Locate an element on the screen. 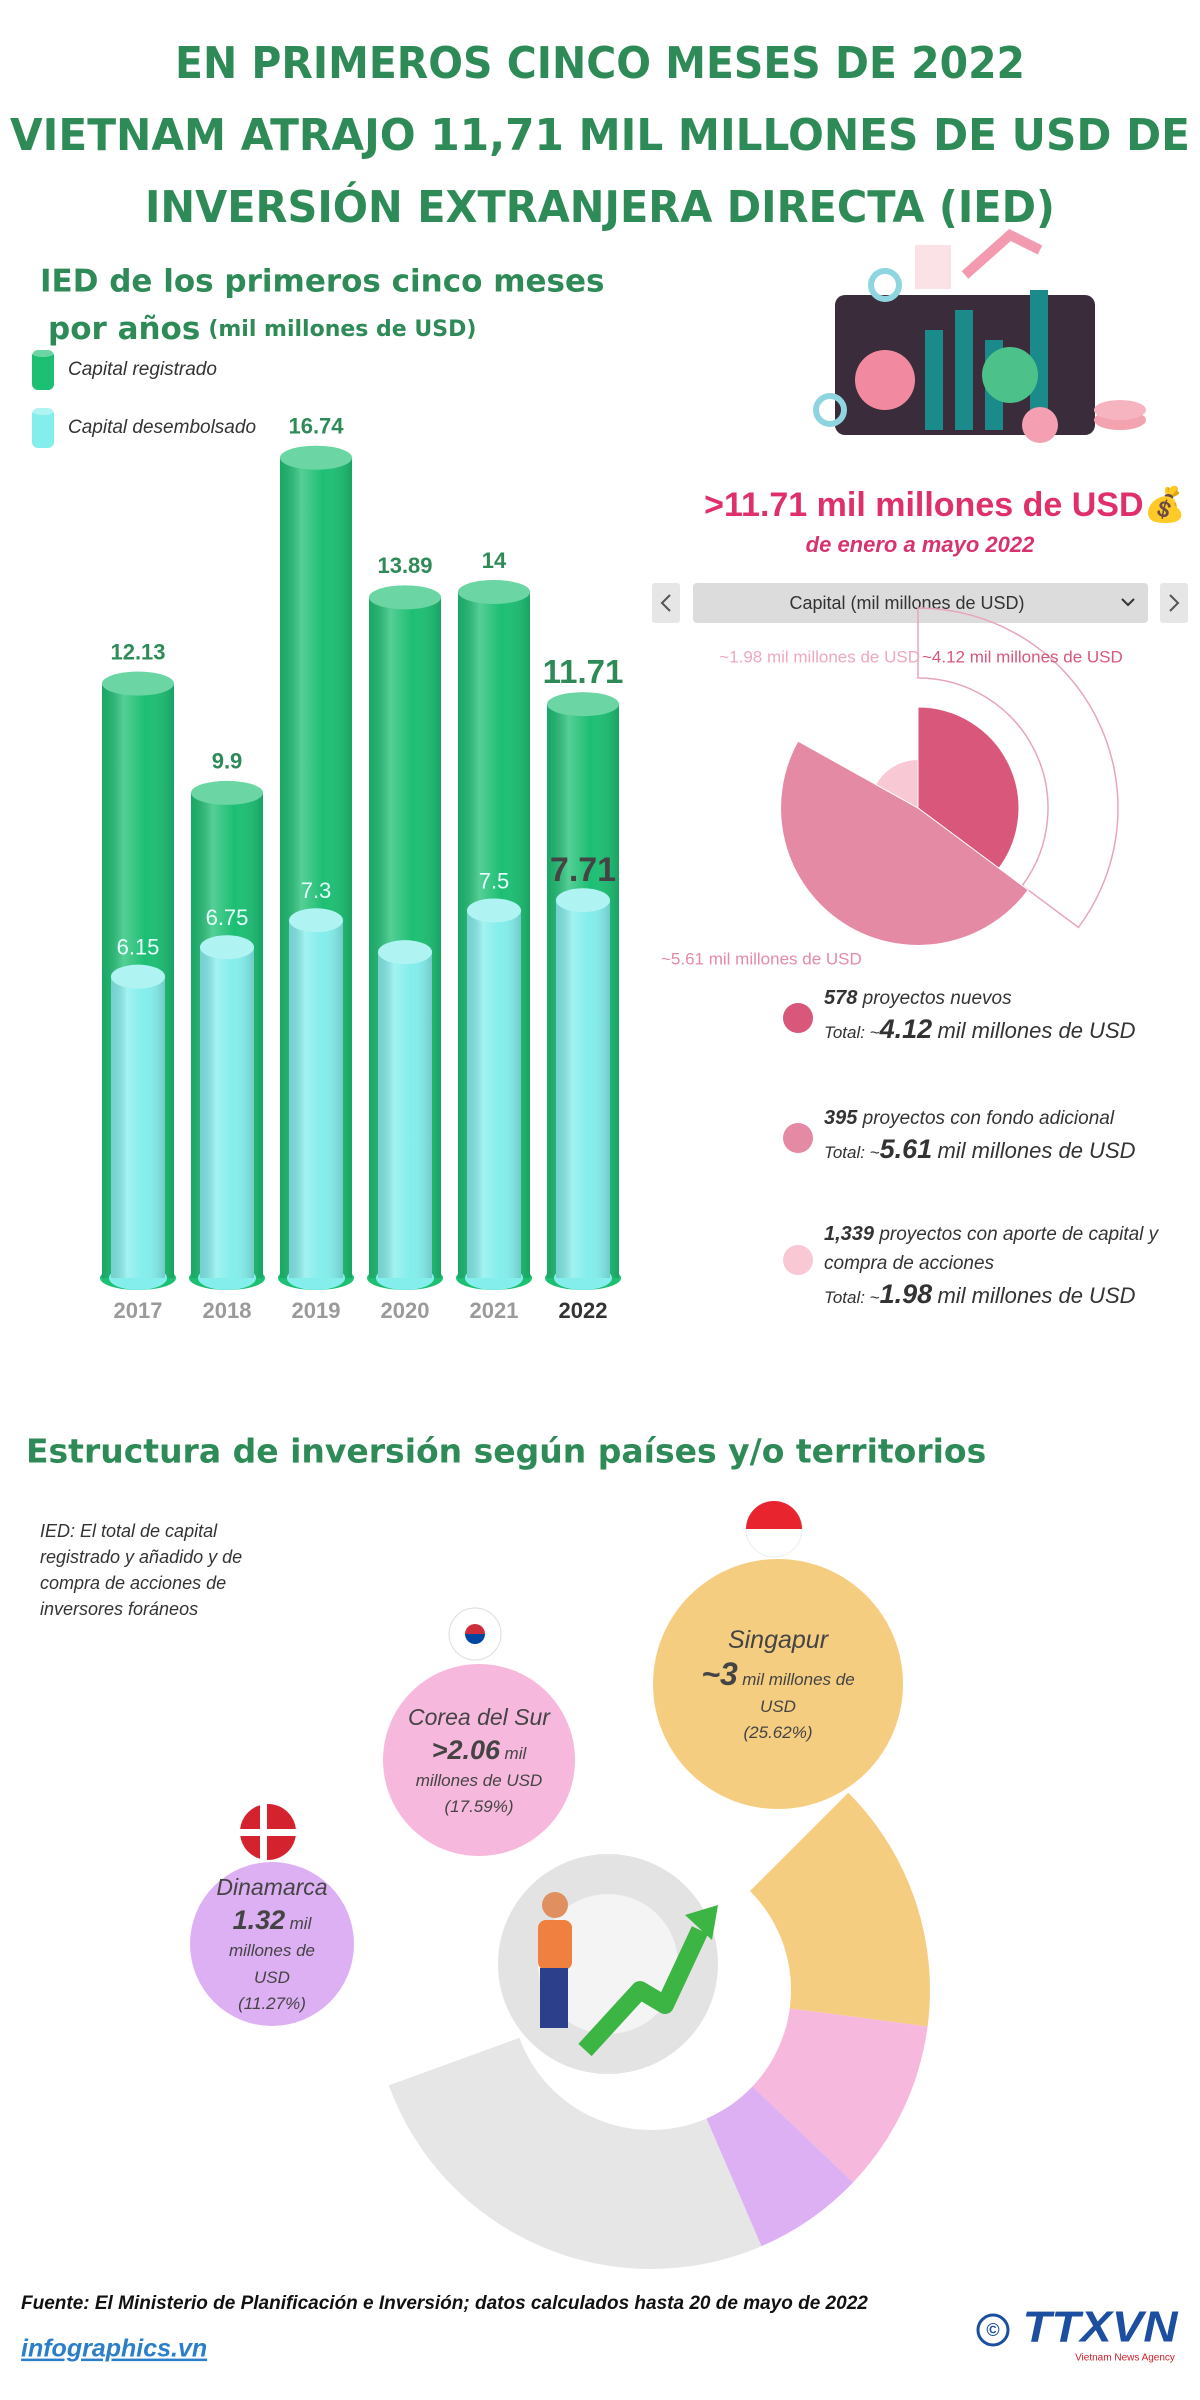  legend-count: 1,339 is located at coordinates (849, 1234).